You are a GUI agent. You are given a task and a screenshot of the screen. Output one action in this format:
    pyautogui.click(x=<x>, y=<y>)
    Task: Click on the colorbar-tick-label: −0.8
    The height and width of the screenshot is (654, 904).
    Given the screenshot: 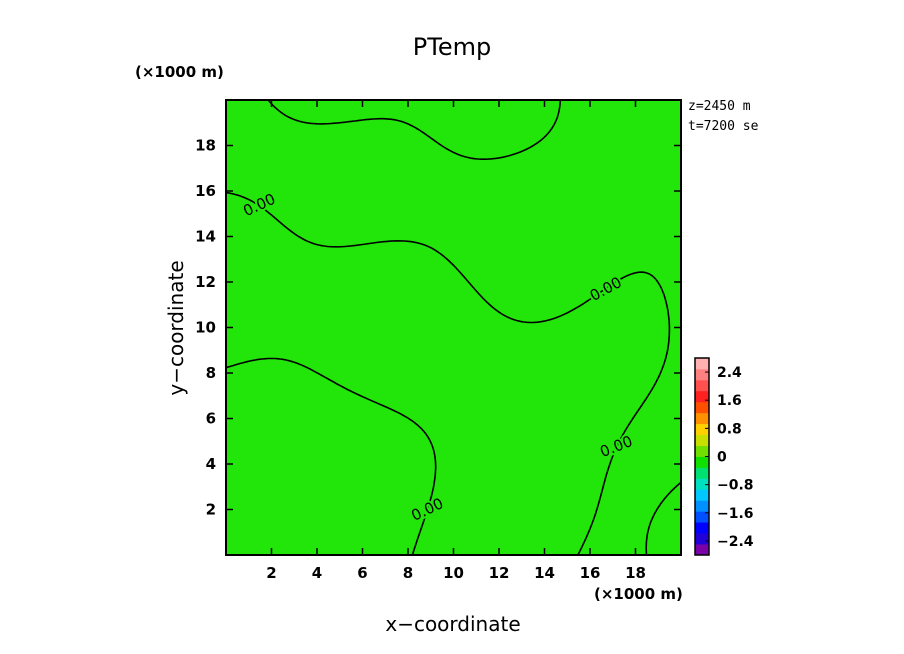 What is the action you would take?
    pyautogui.click(x=735, y=486)
    